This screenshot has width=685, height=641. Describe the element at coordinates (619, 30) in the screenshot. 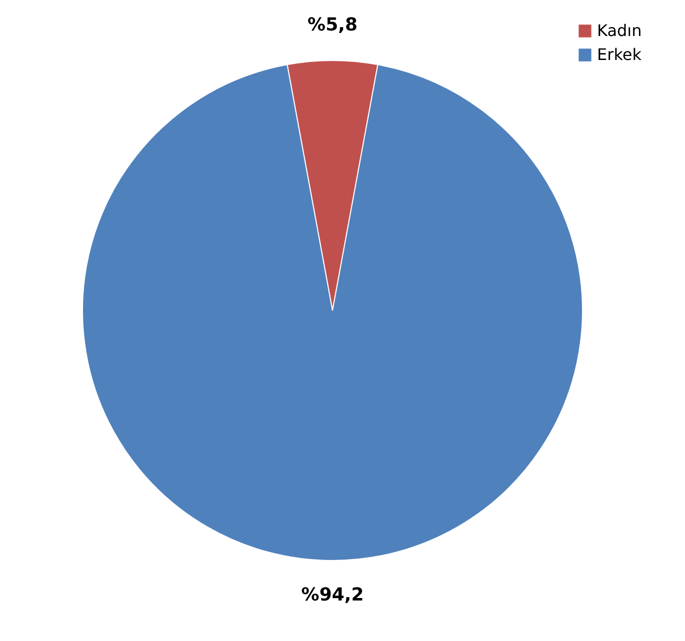

I see `legend-label: Kadın` at that location.